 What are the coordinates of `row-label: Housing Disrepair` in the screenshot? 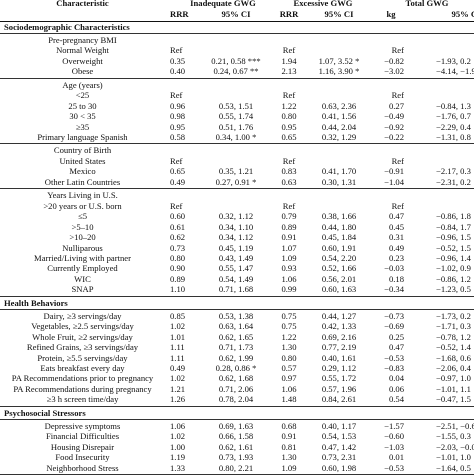 It's located at (82, 446).